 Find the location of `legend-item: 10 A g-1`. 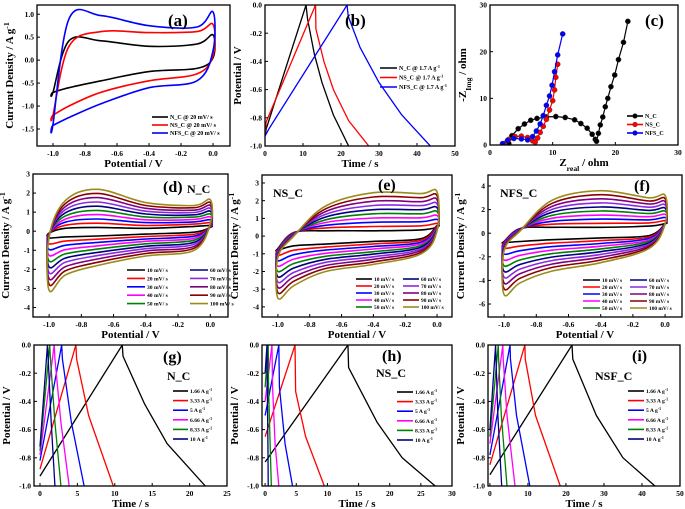

legend-item: 10 A g-1 is located at coordinates (646, 439).